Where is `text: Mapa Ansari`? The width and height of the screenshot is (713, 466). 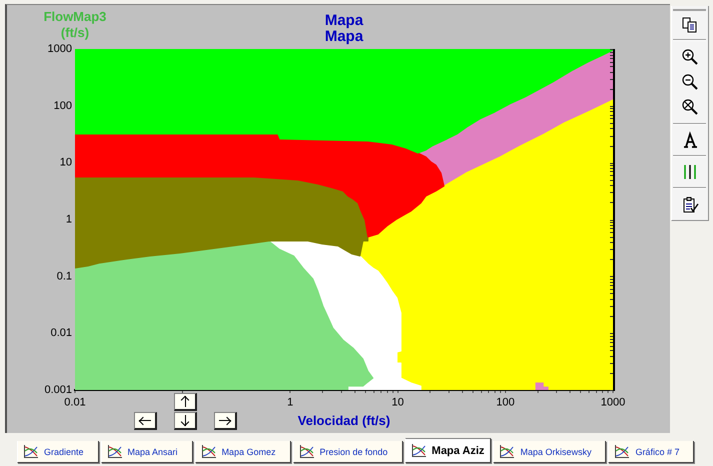
text: Mapa Ansari is located at coordinates (153, 451).